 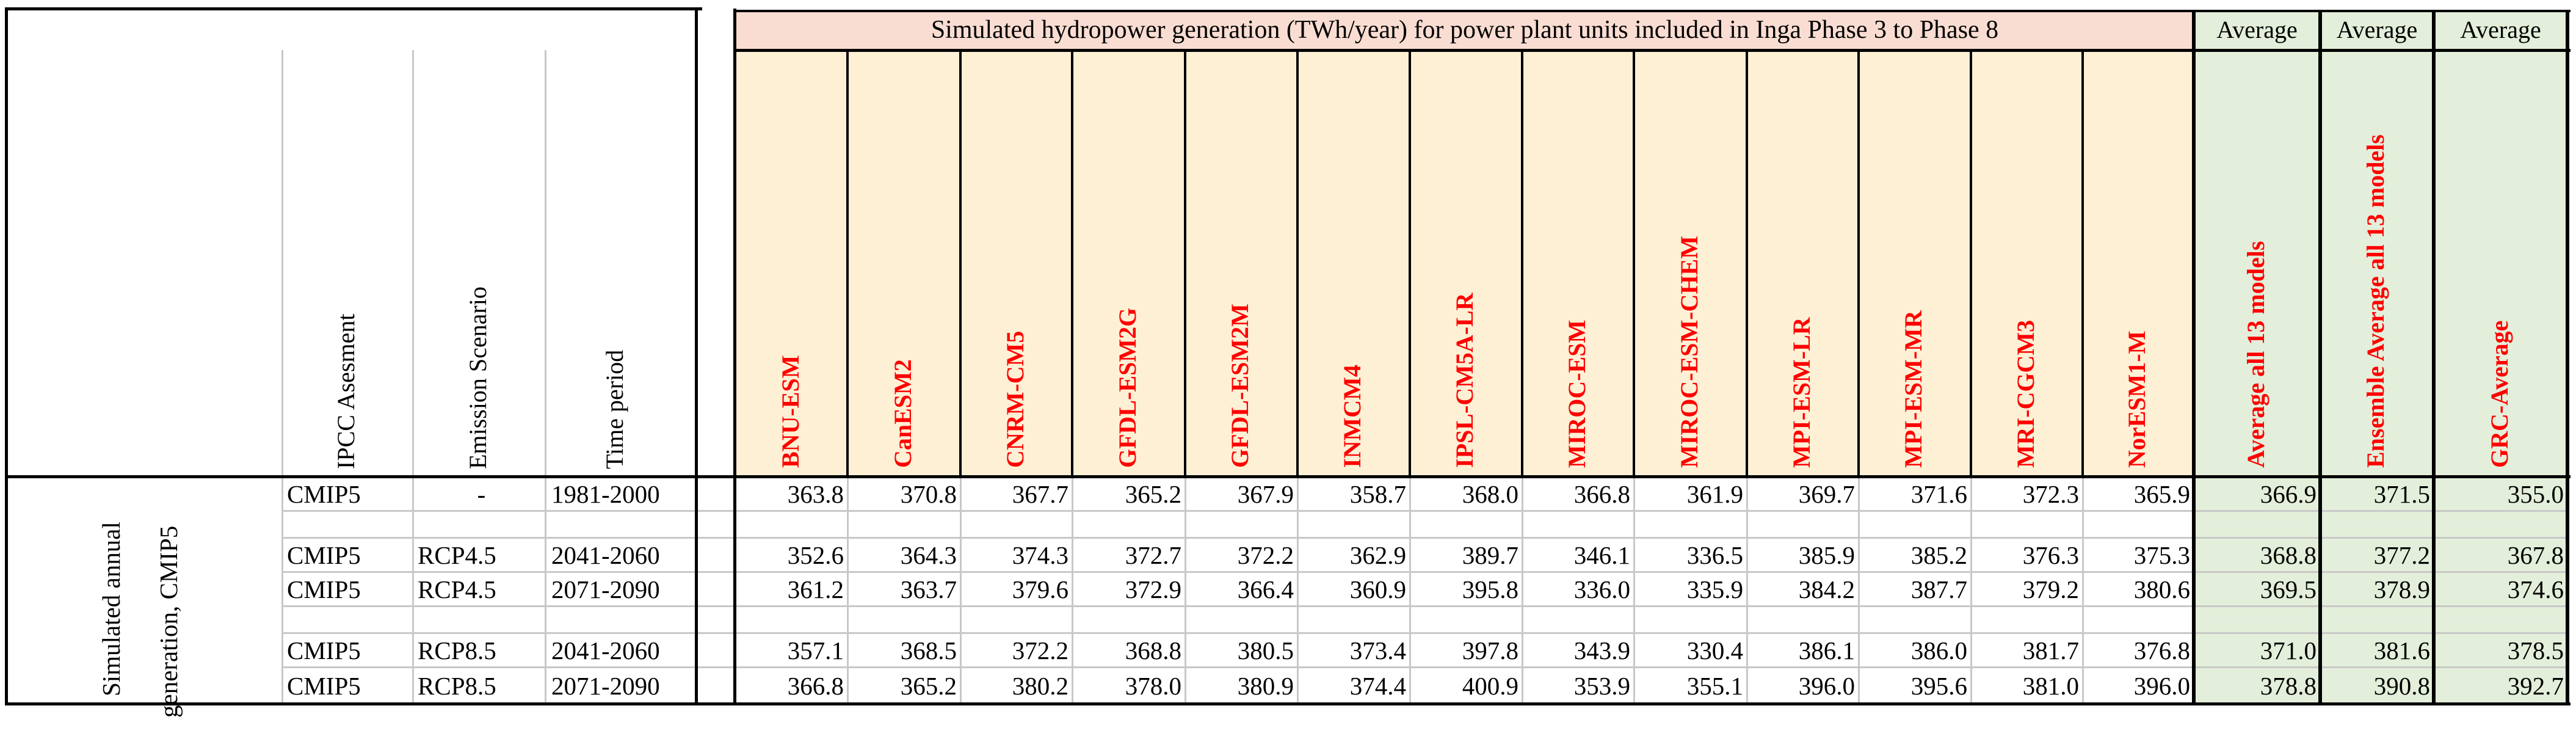 What do you see at coordinates (1490, 650) in the screenshot?
I see `model-value-cell: 397.8` at bounding box center [1490, 650].